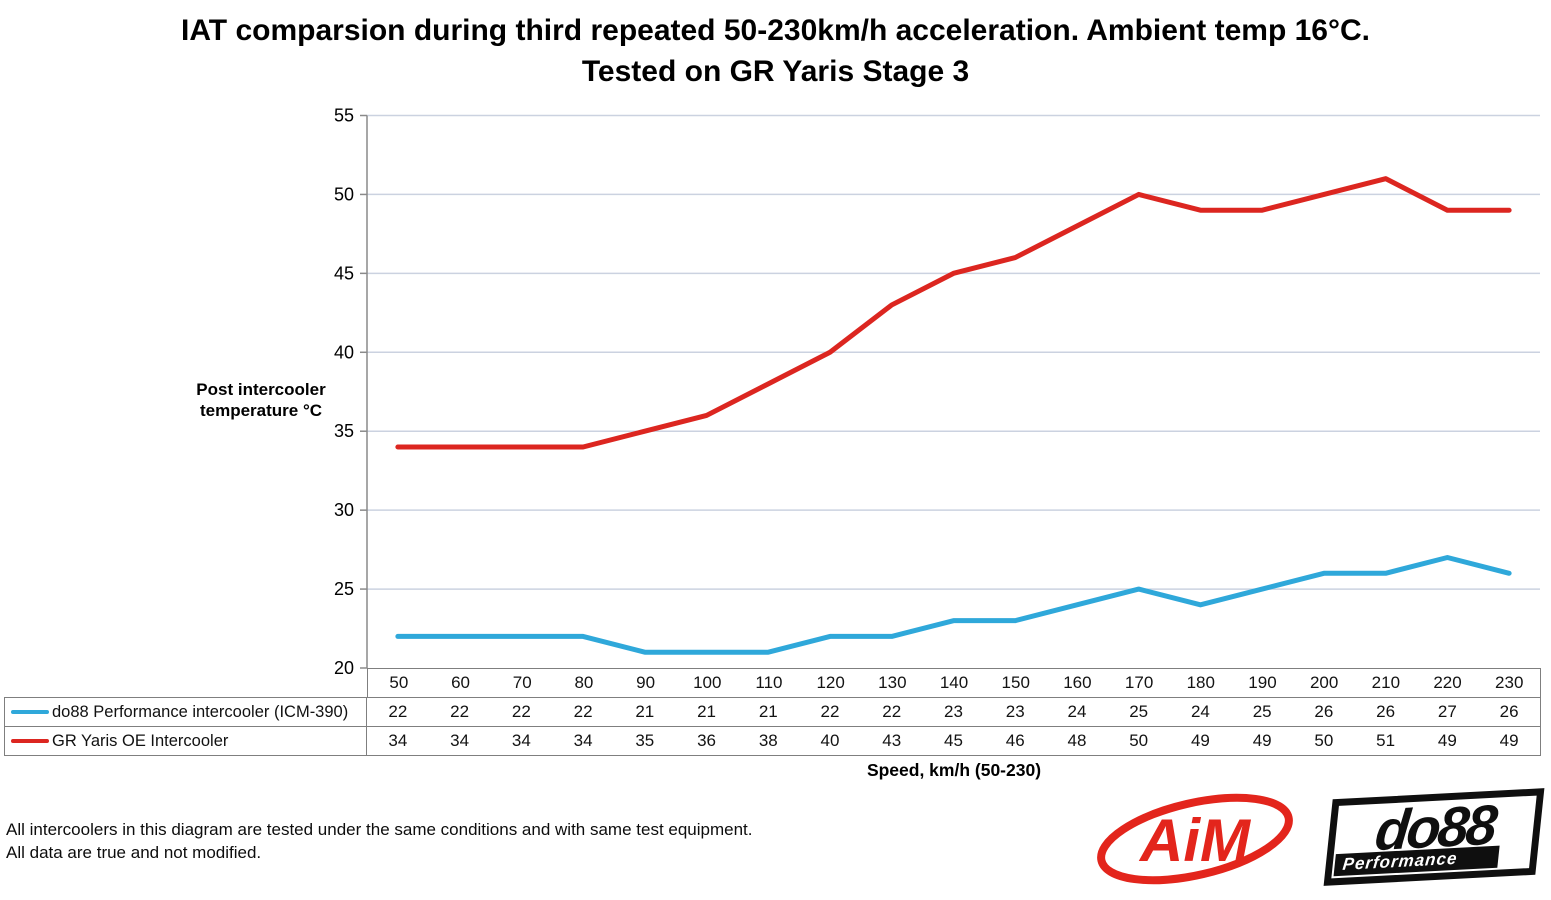  Describe the element at coordinates (830, 740) in the screenshot. I see `table-cell: 40` at that location.